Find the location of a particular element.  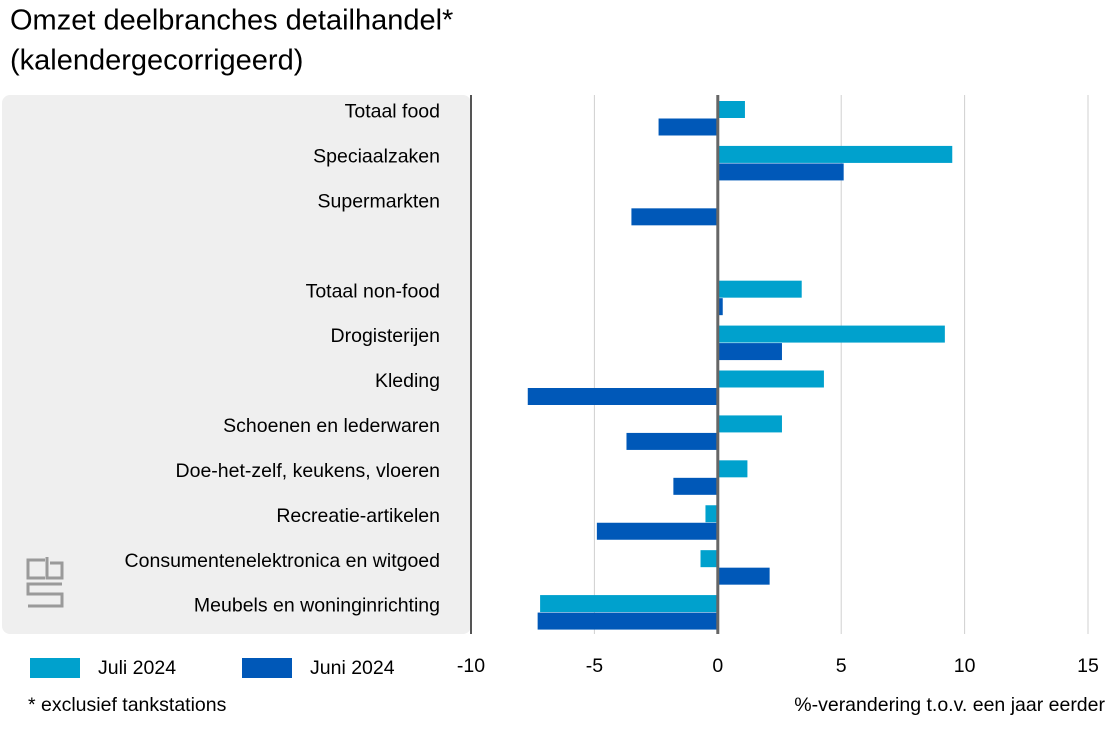

footnote: * exclusief tankstations is located at coordinates (127, 705).